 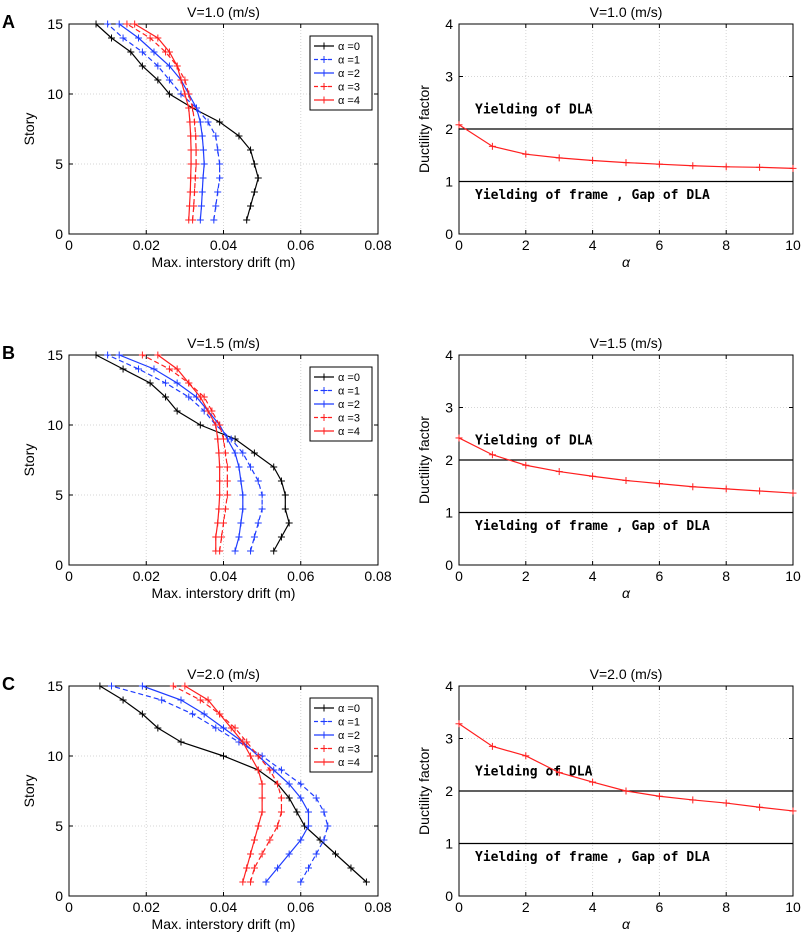 I want to click on panel-letter: C, so click(x=8, y=684).